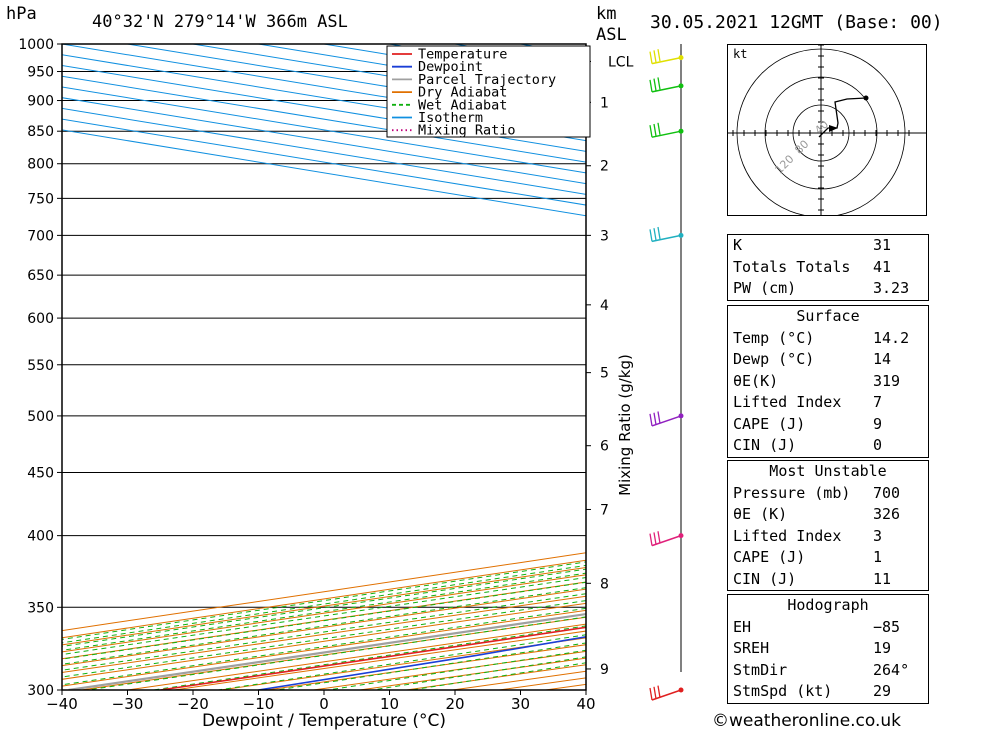 This screenshot has height=733, width=1000. I want to click on altitude-tick-label: 2, so click(604, 167).